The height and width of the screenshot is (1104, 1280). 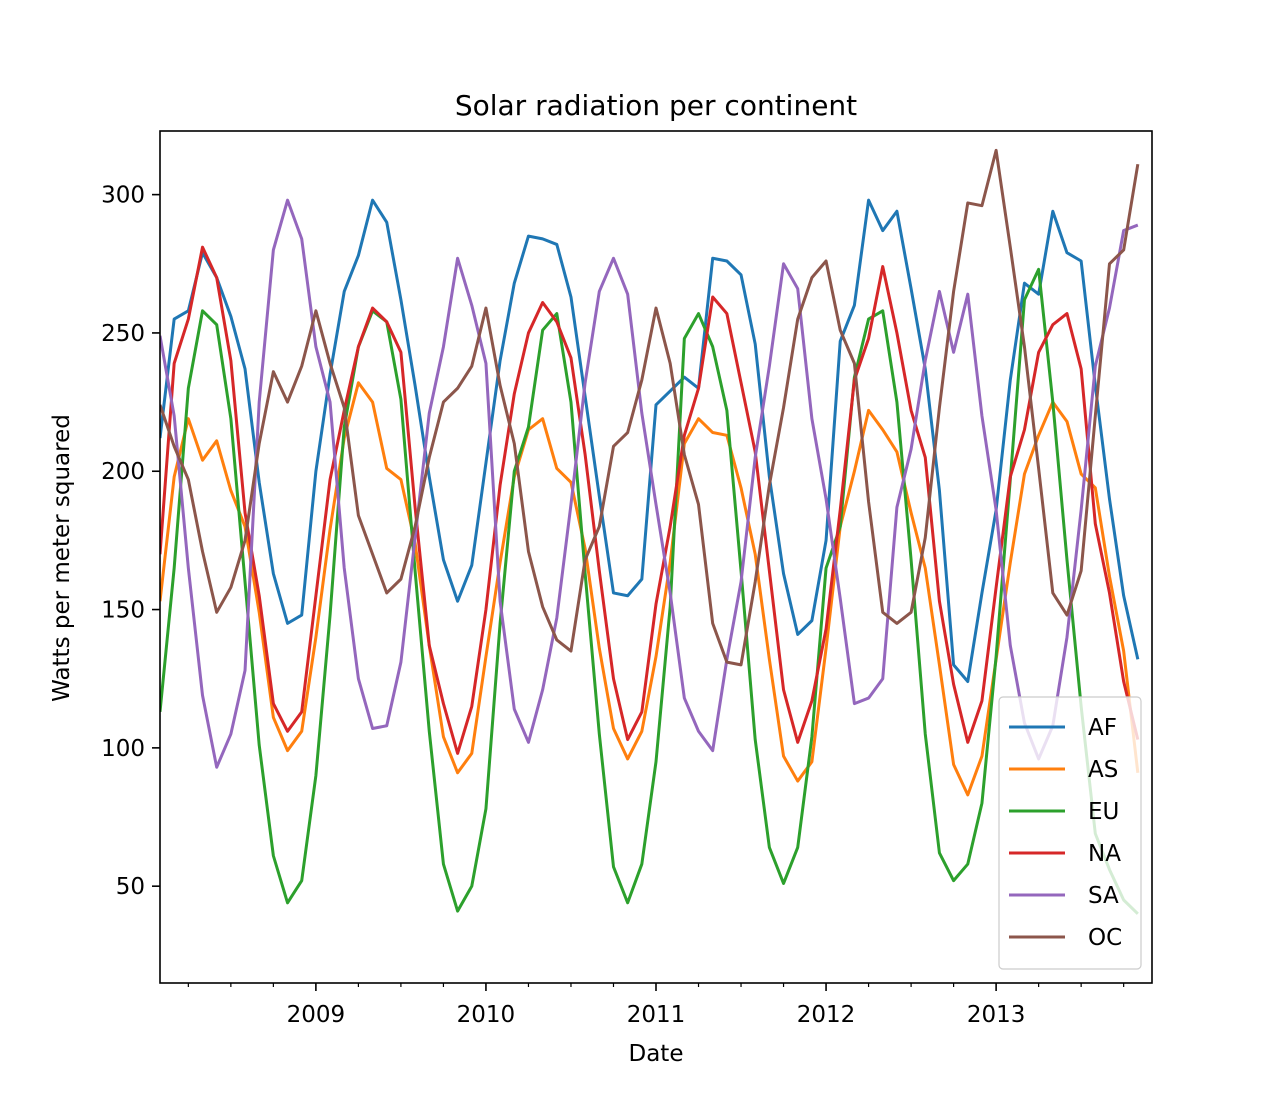 What do you see at coordinates (123, 196) in the screenshot?
I see `y-tick-label: 300` at bounding box center [123, 196].